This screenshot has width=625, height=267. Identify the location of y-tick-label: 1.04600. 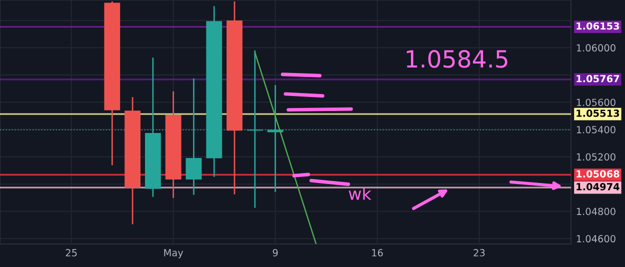
(596, 238).